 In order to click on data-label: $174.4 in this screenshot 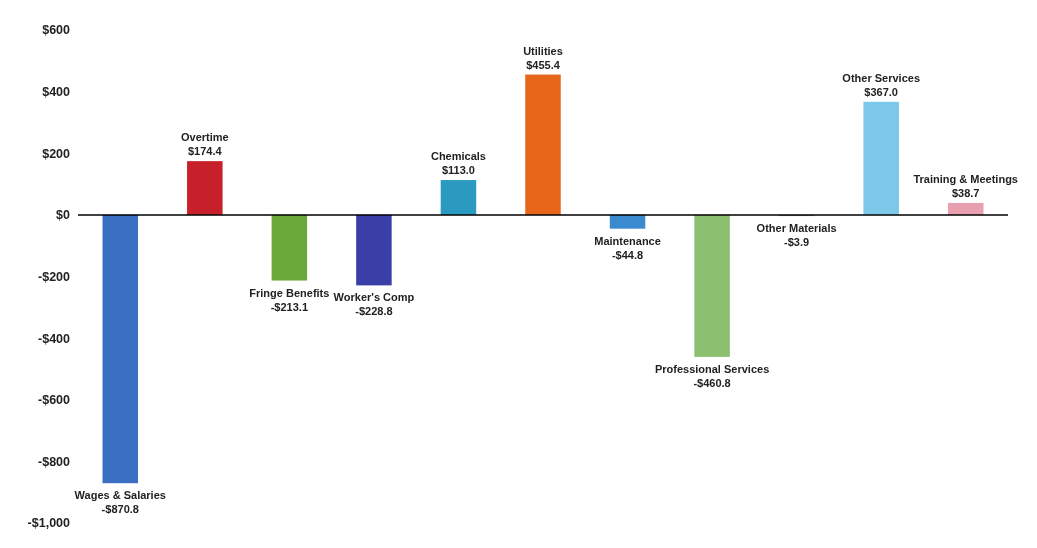, I will do `click(205, 151)`.